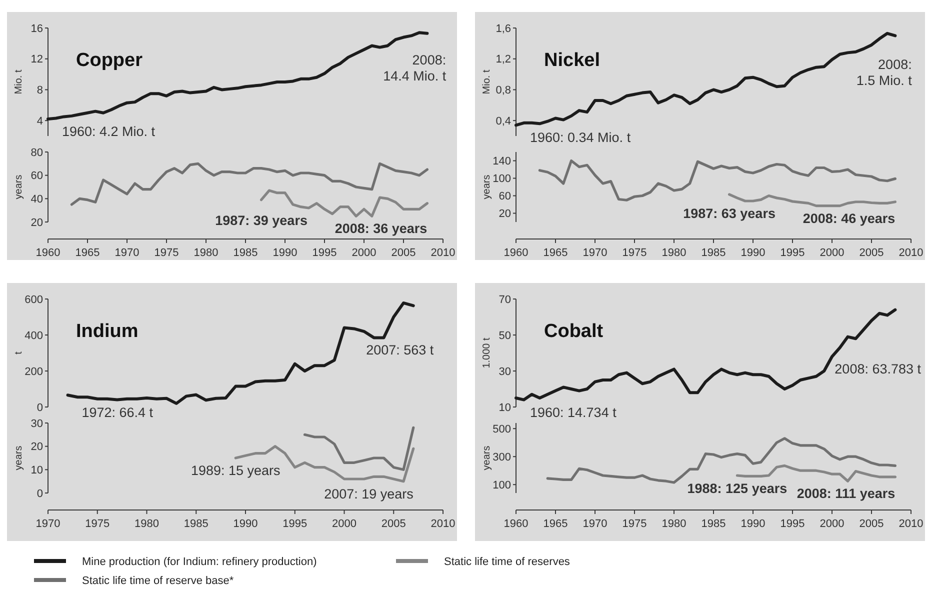  I want to click on text: Copper, so click(110, 60).